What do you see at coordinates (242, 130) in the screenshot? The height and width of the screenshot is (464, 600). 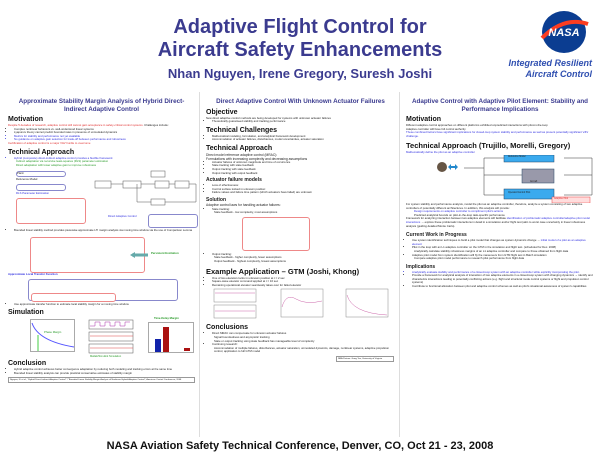 I see `heading-challenges: Technical Challenges` at bounding box center [242, 130].